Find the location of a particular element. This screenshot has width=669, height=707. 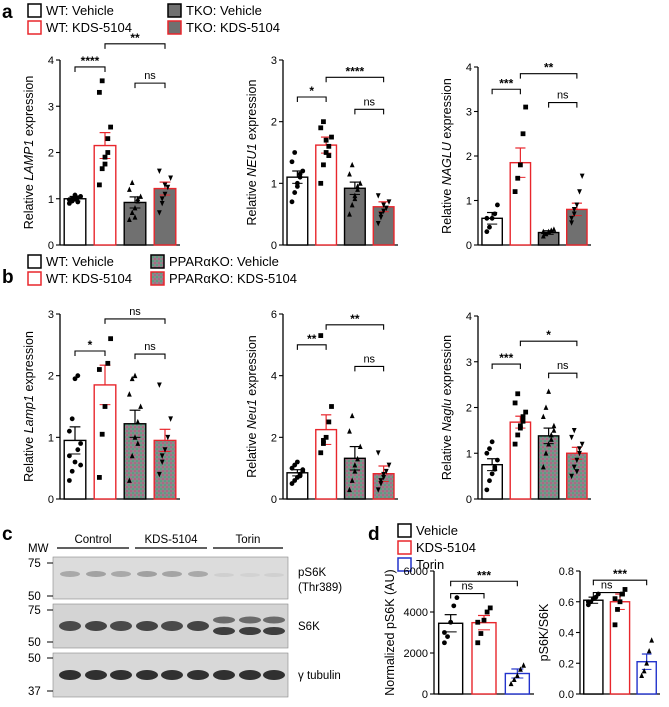

y-tick-label: 0 is located at coordinates (274, 500).